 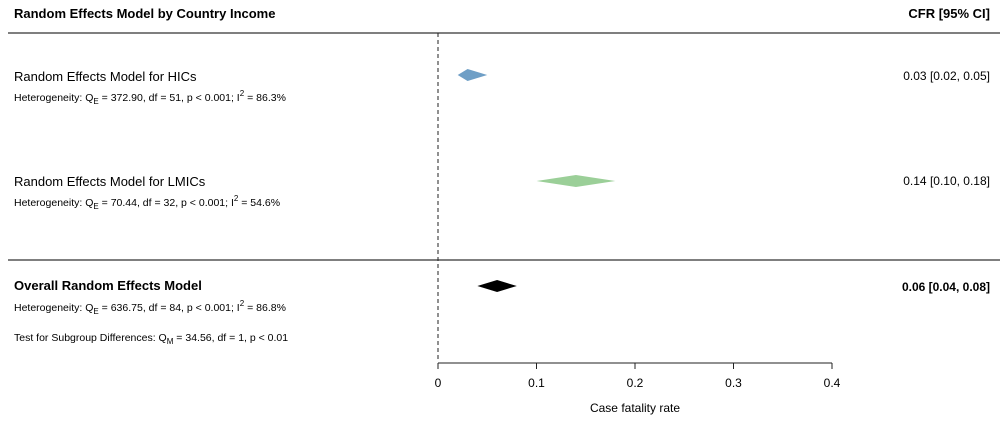 What do you see at coordinates (108, 285) in the screenshot?
I see `row-label-overall: Overall Random Effects Model` at bounding box center [108, 285].